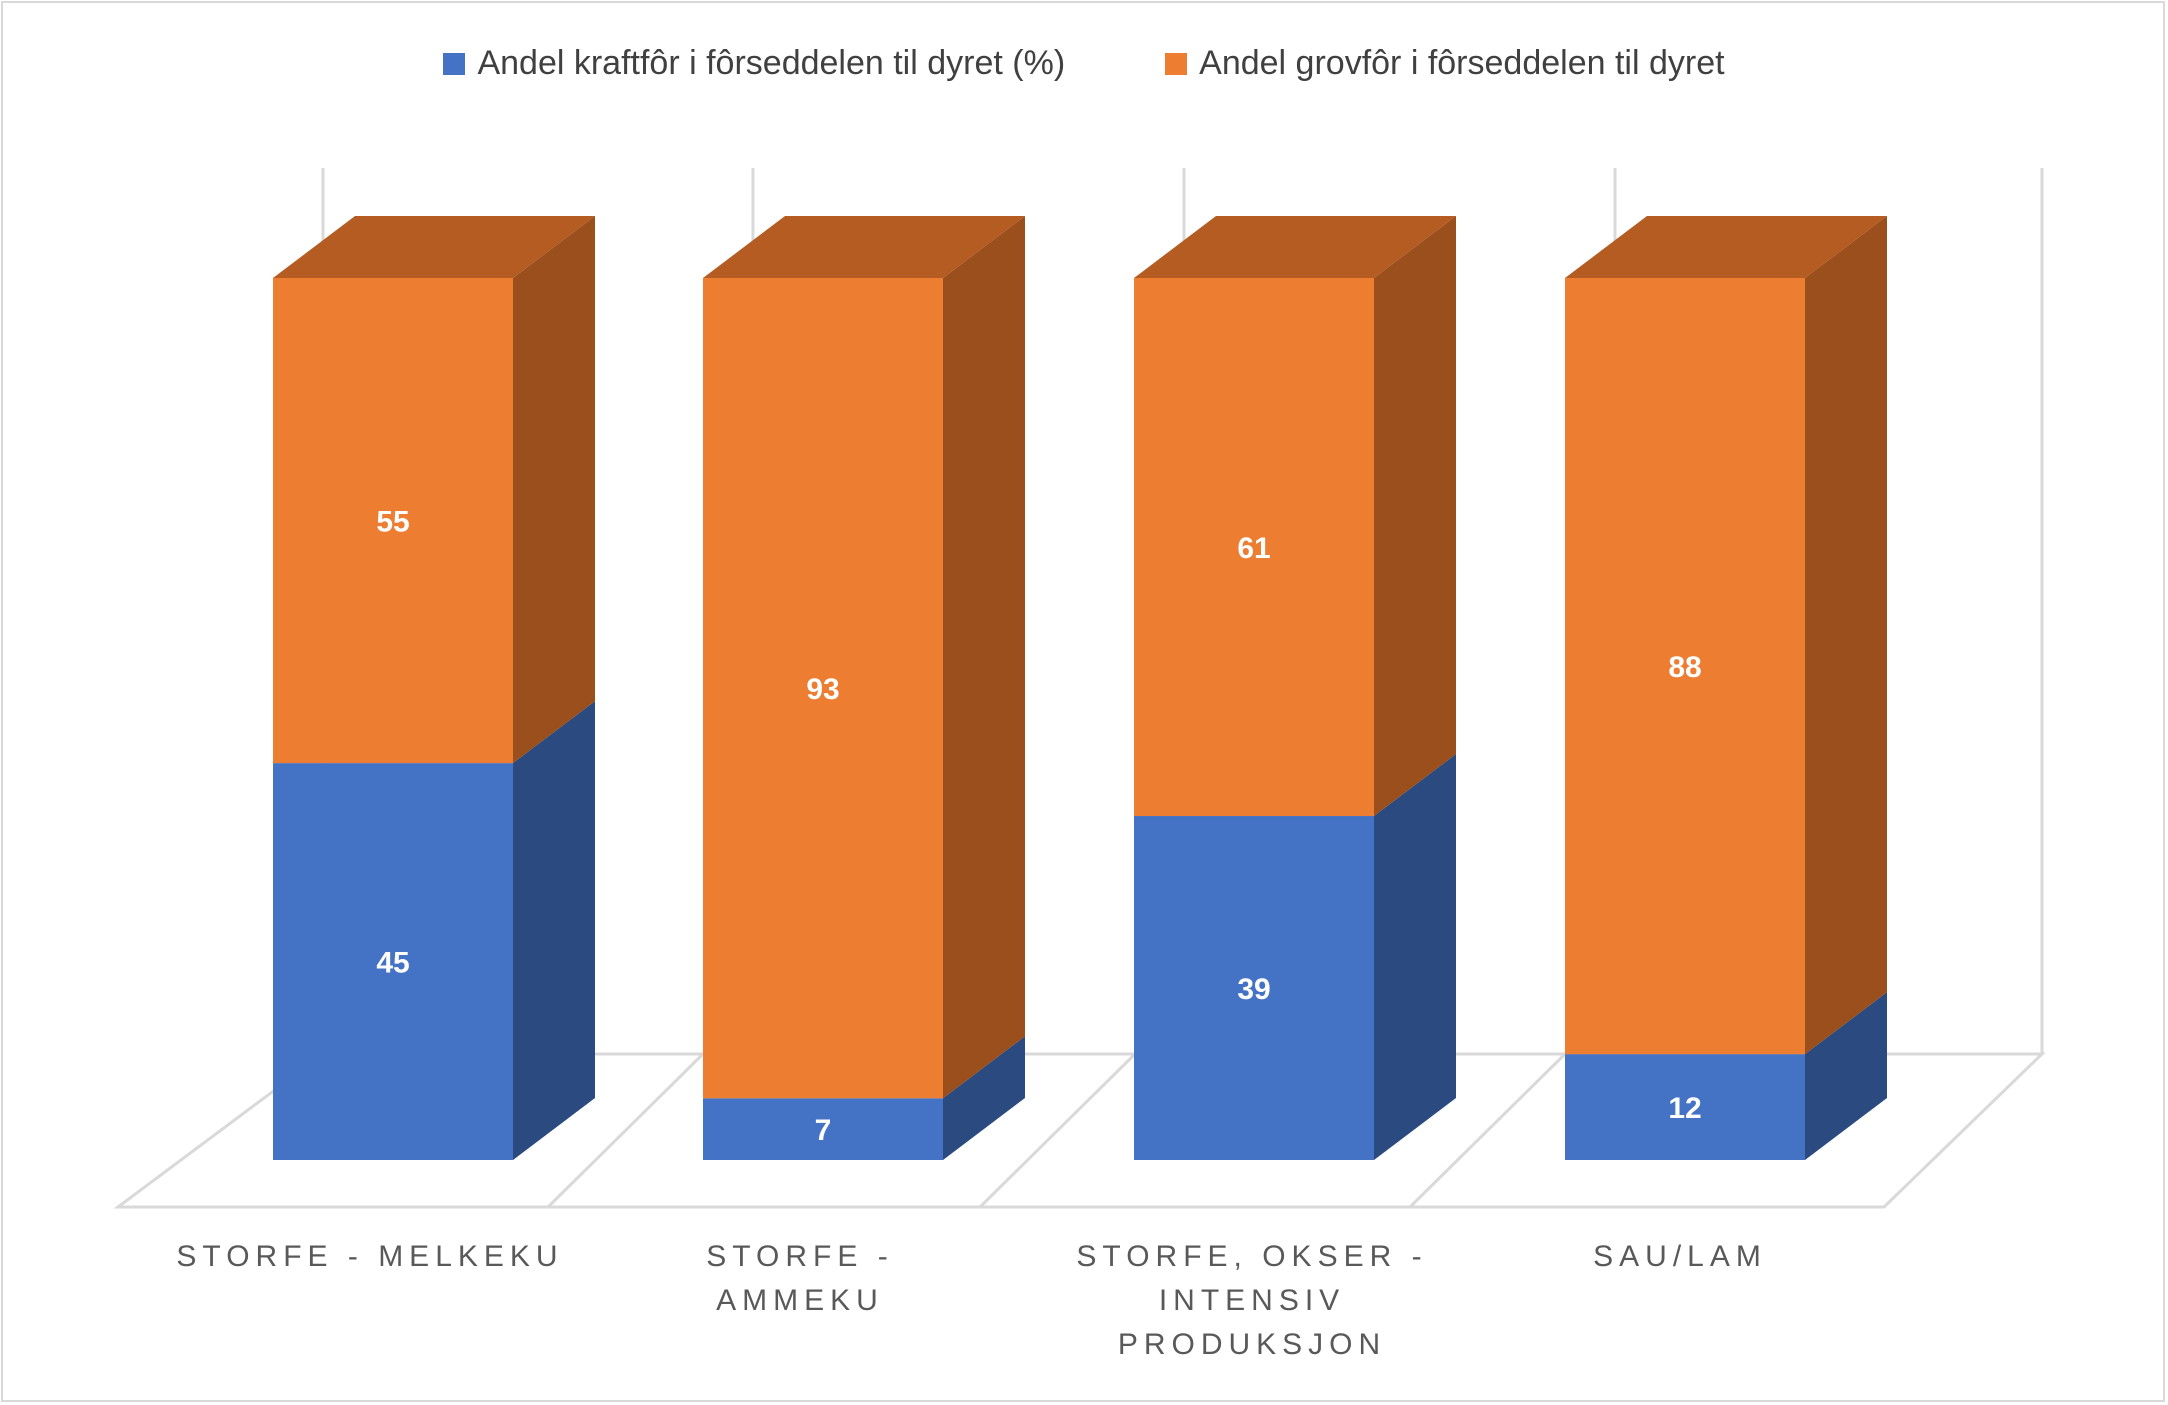  Describe the element at coordinates (1176, 63) in the screenshot. I see `legend-swatch-grovfor` at that location.